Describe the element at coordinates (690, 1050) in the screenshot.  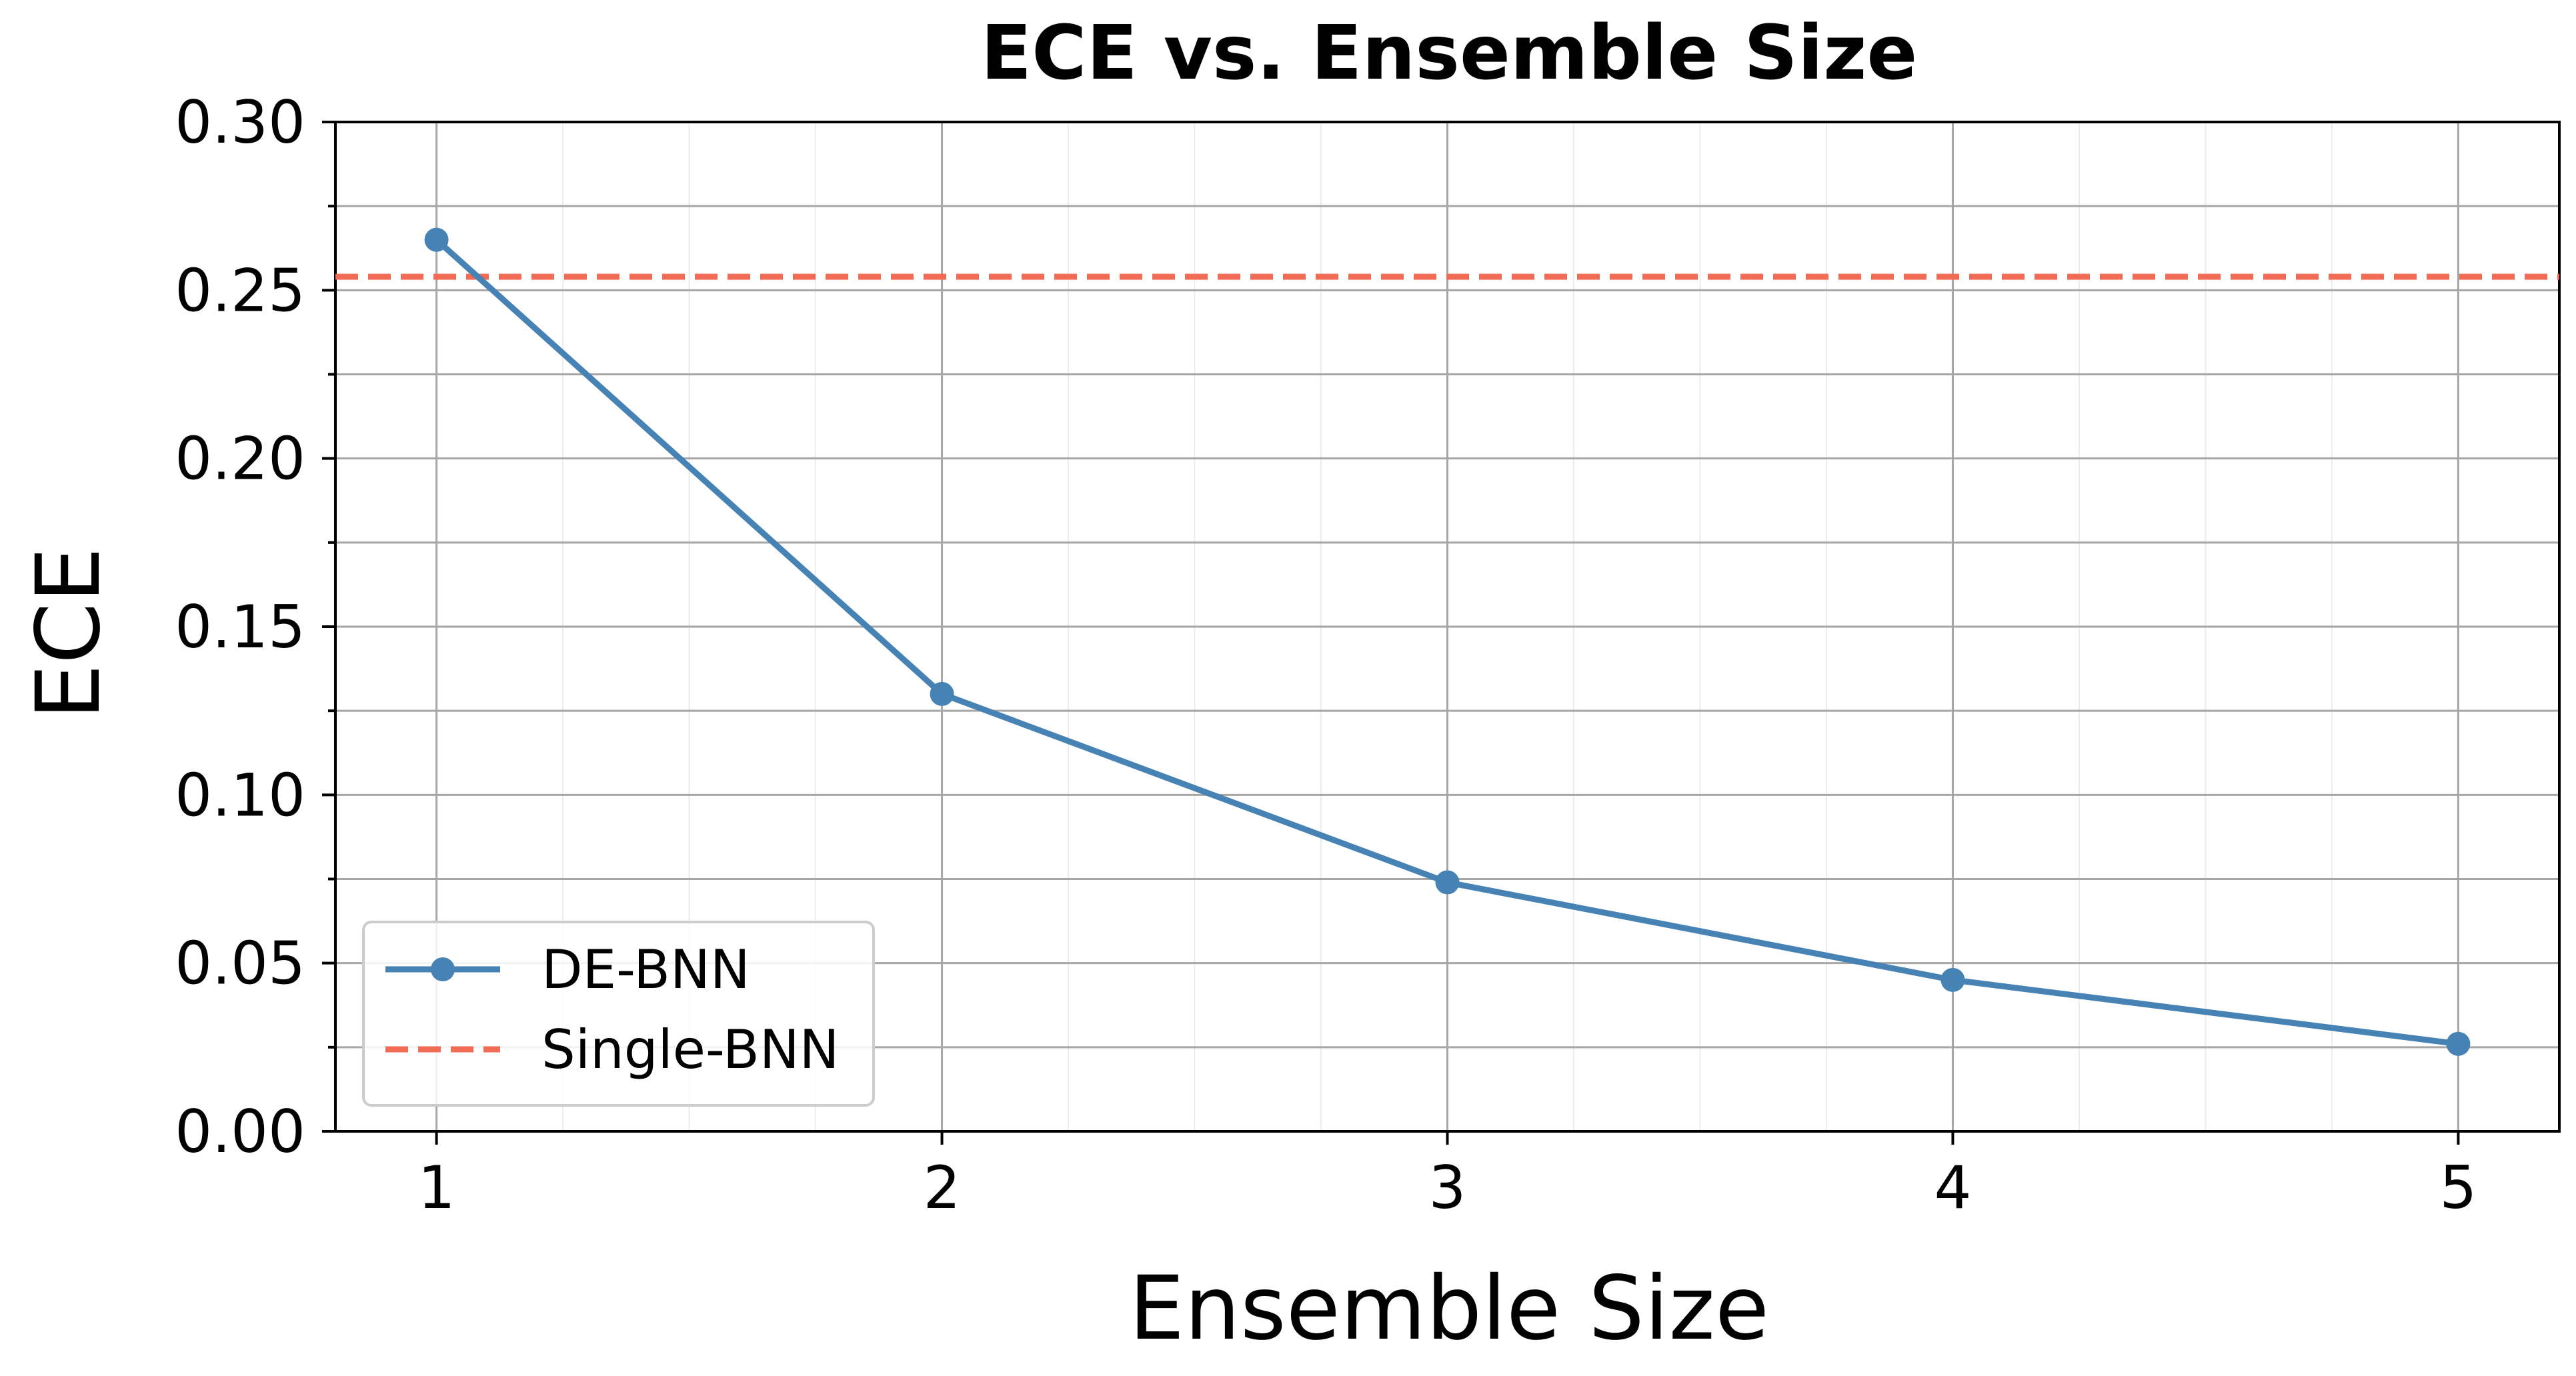
I see `legend-label-single-bnn: Single-BNN` at that location.